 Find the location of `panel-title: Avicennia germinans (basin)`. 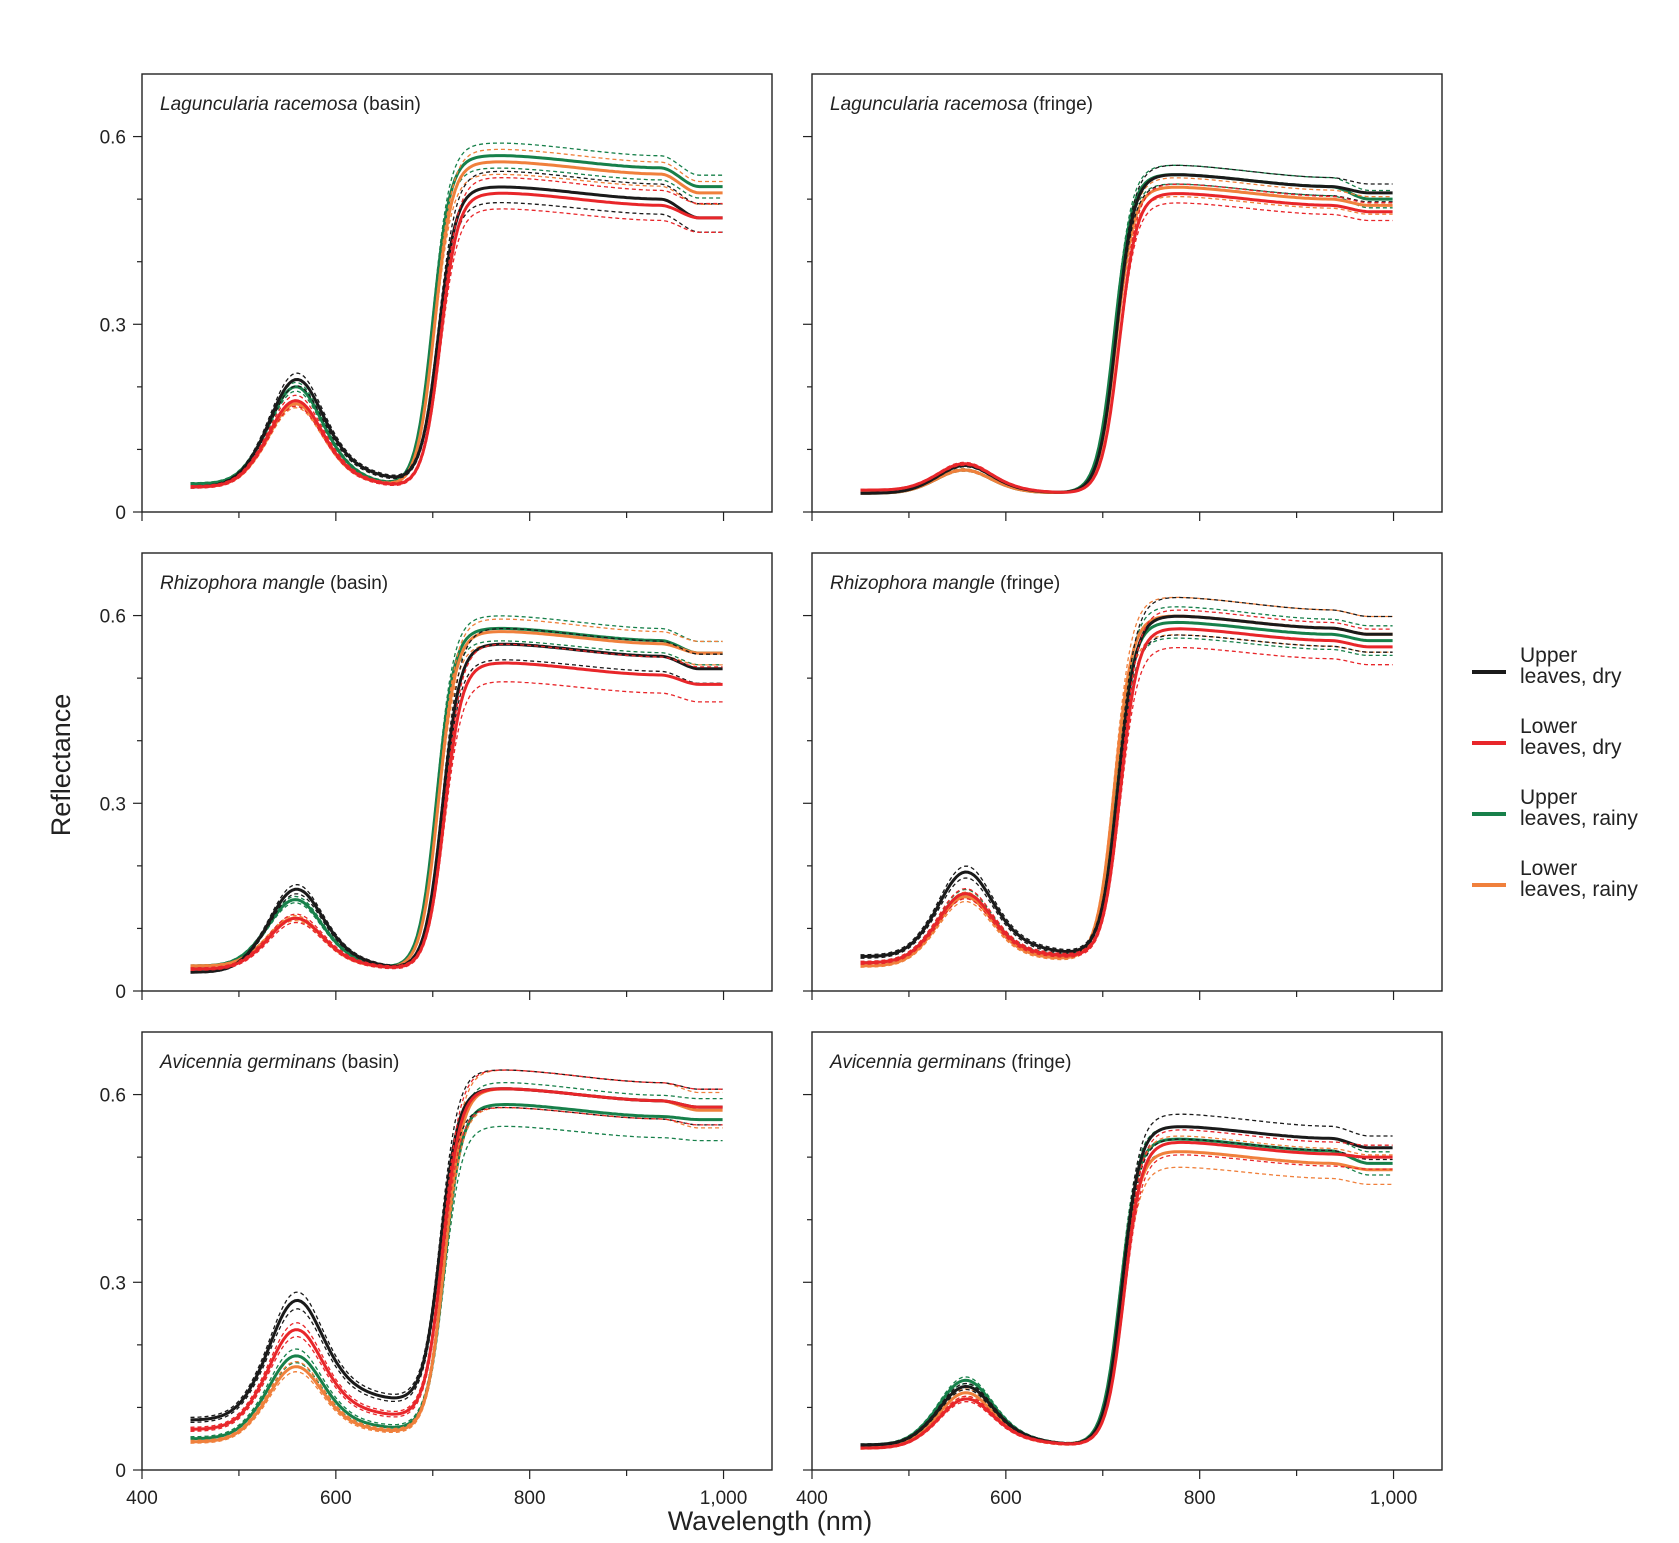

panel-title: Avicennia germinans (basin) is located at coordinates (279, 1062).